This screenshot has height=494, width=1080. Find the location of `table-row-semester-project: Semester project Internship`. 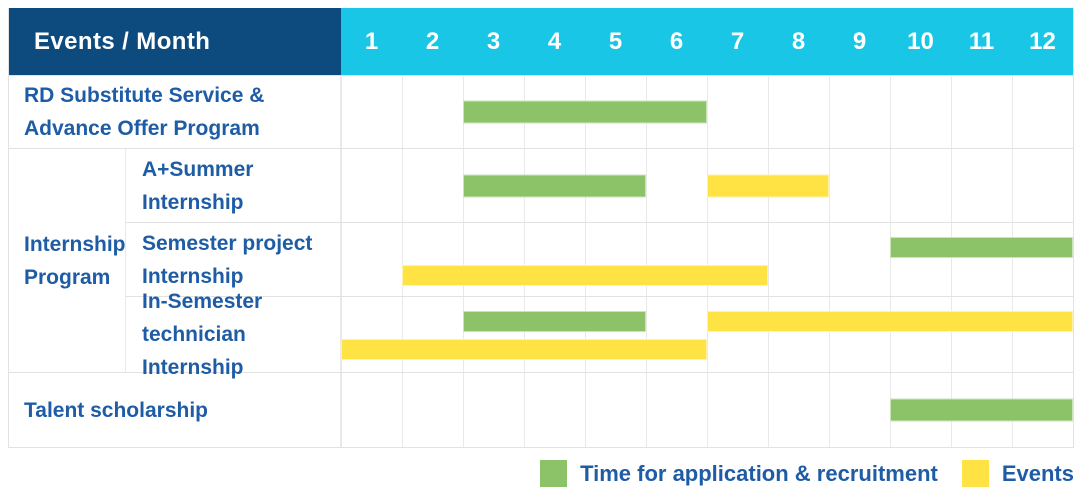

table-row-semester-project: Semester project Internship is located at coordinates (599, 259).